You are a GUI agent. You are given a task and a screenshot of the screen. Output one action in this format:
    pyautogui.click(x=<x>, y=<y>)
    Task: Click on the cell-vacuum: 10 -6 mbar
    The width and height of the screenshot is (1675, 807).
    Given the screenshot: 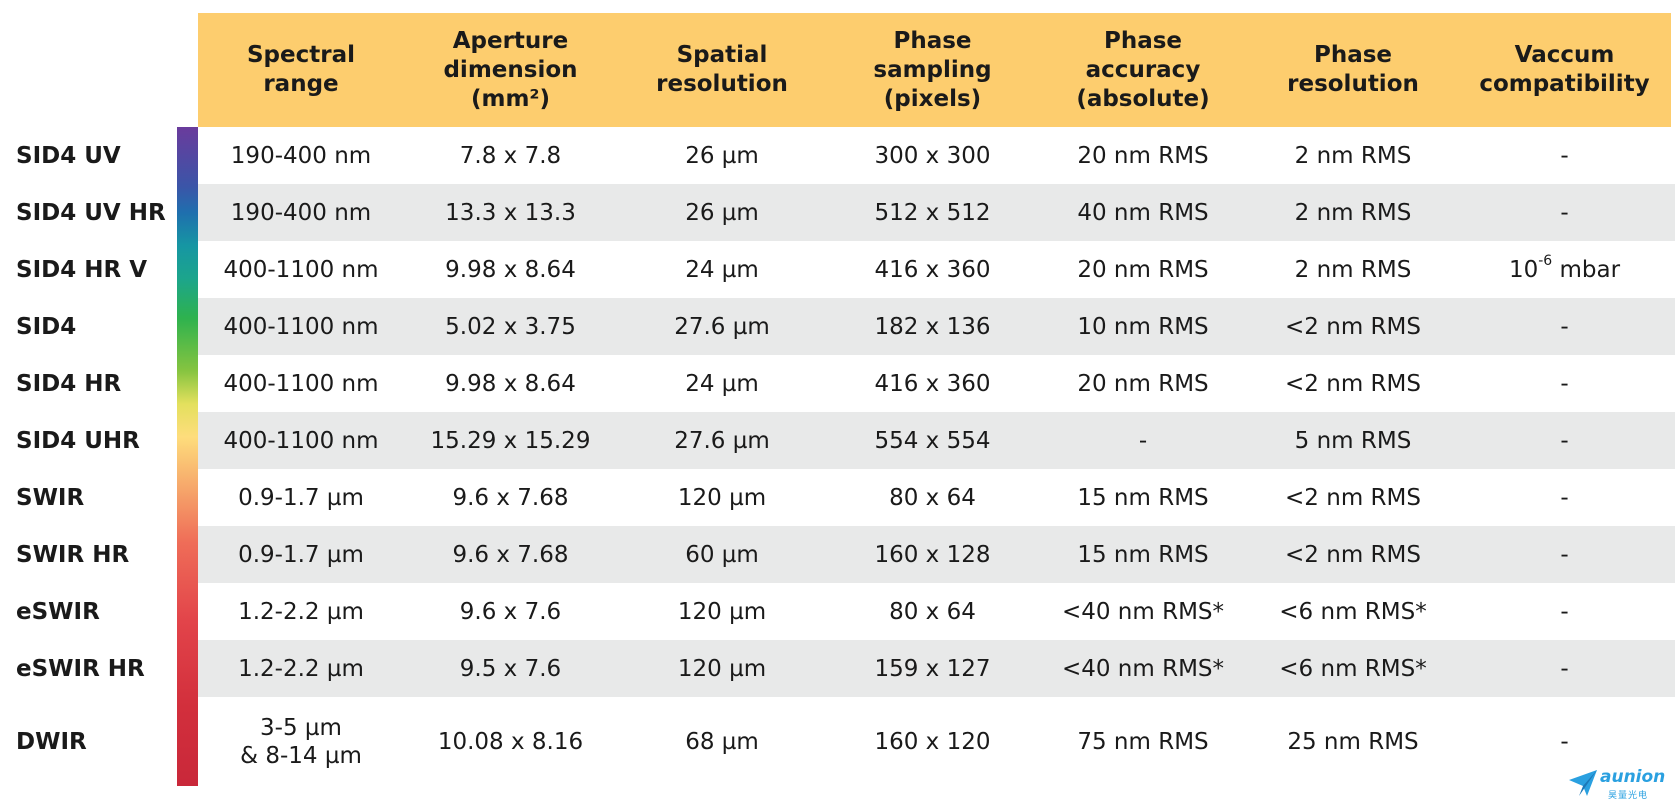 What is the action you would take?
    pyautogui.click(x=1564, y=269)
    